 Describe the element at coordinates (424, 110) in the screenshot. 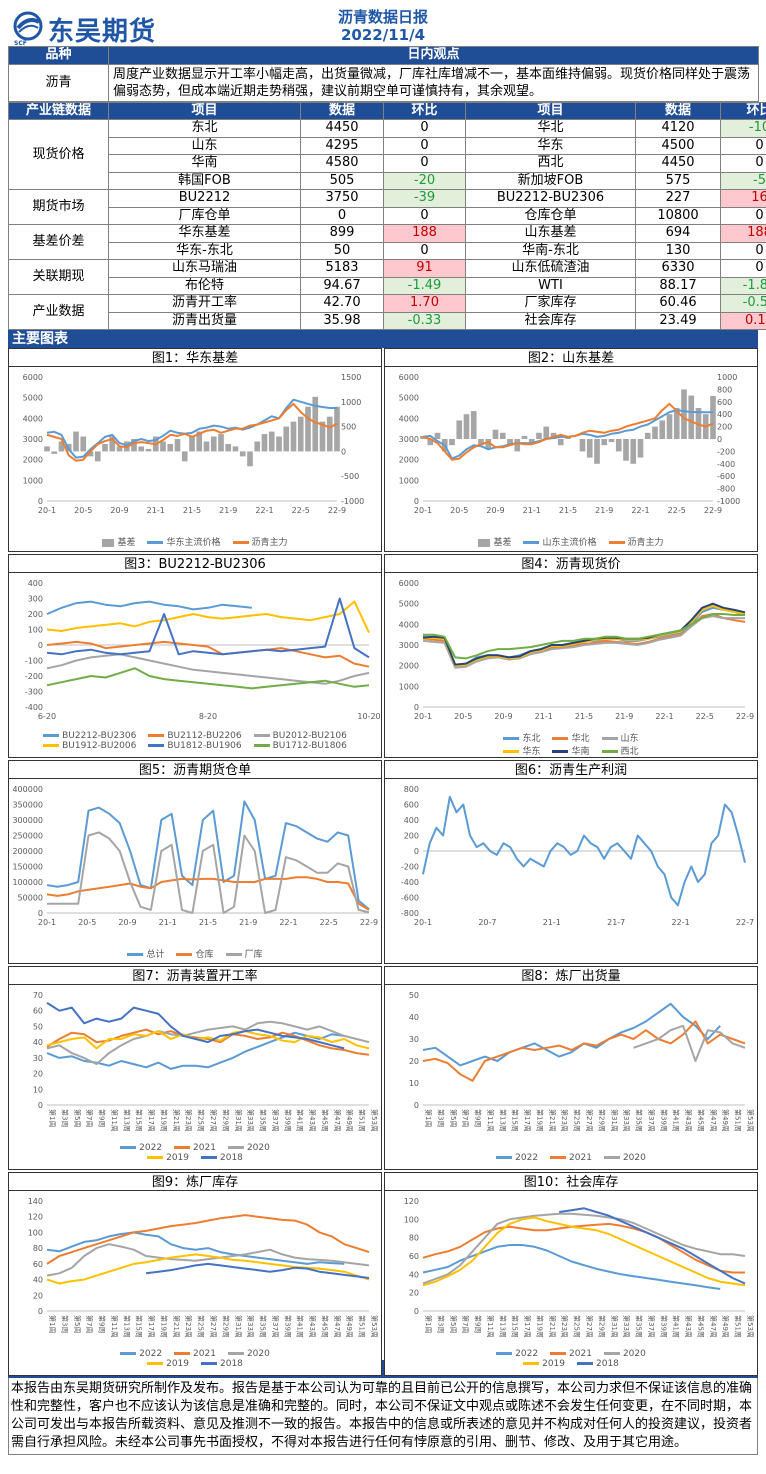

I see `data-header-3: 环比` at that location.